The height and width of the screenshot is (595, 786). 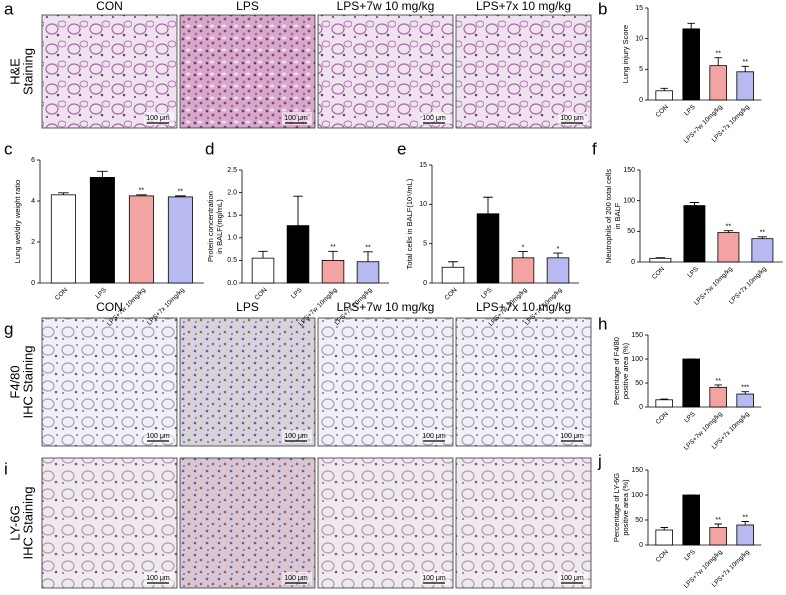 What do you see at coordinates (109, 307) in the screenshot?
I see `column-label: CON` at bounding box center [109, 307].